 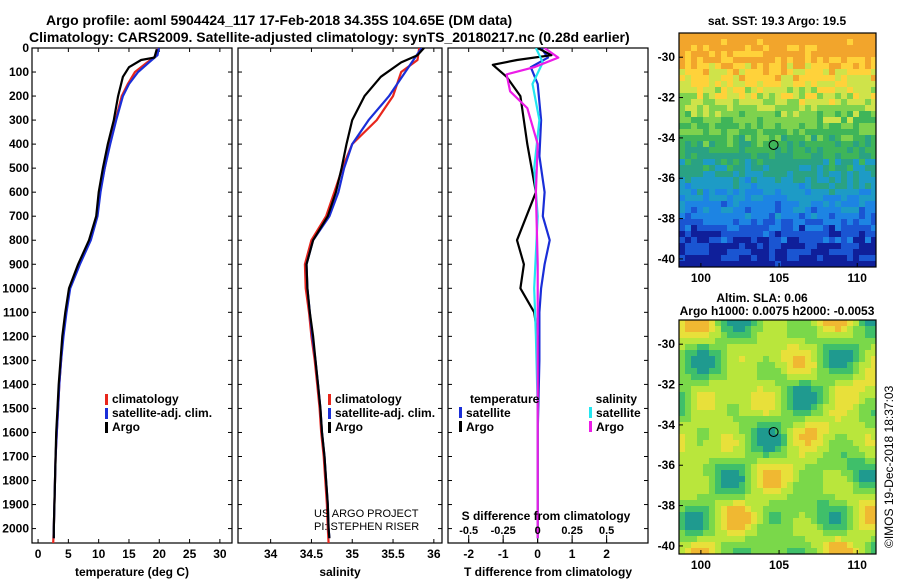 I want to click on map-x-tick-label: 100, so click(x=701, y=278).